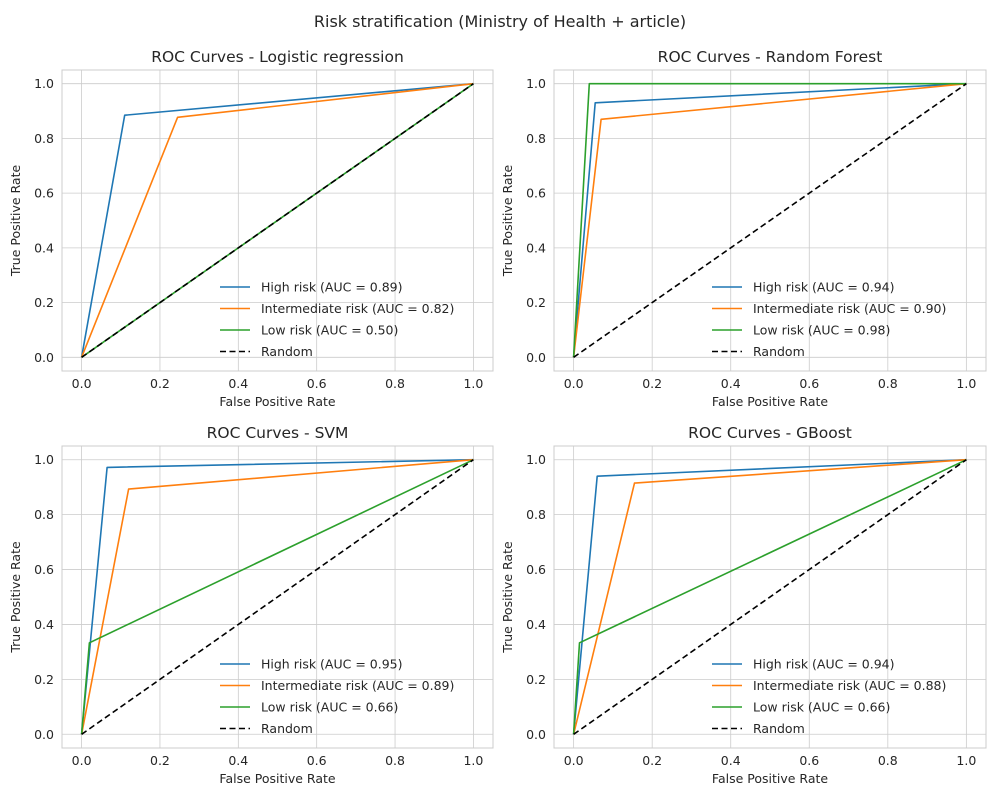 The height and width of the screenshot is (800, 1000). Describe the element at coordinates (278, 433) in the screenshot. I see `chart-title: ROC Curves - SVM` at that location.